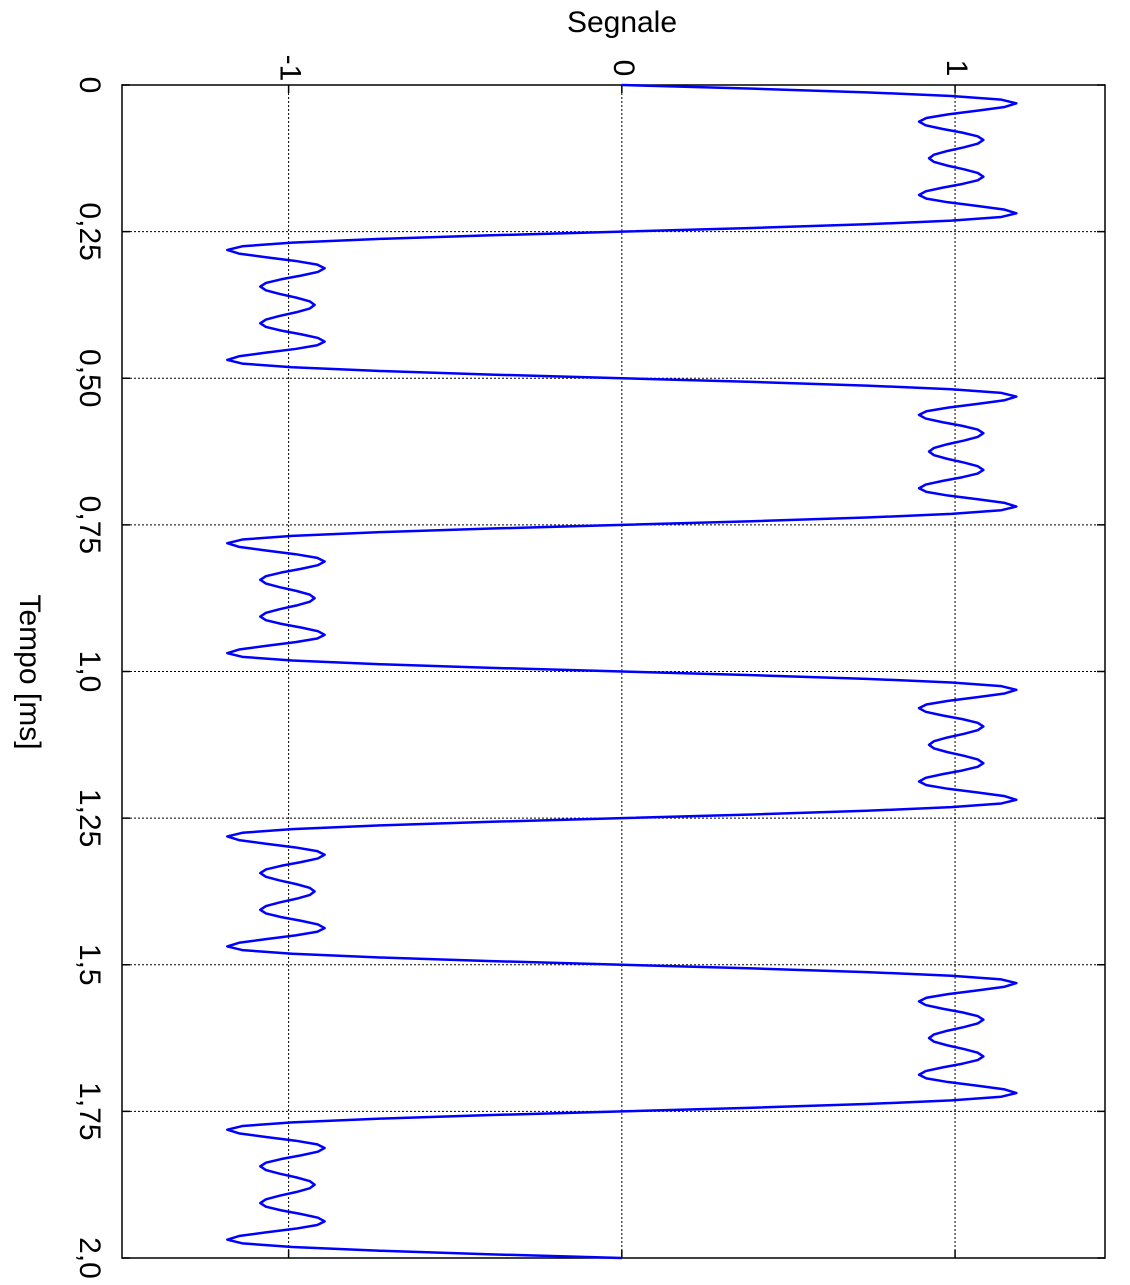  What do you see at coordinates (89, 378) in the screenshot?
I see `x-tick-label: 0,50` at bounding box center [89, 378].